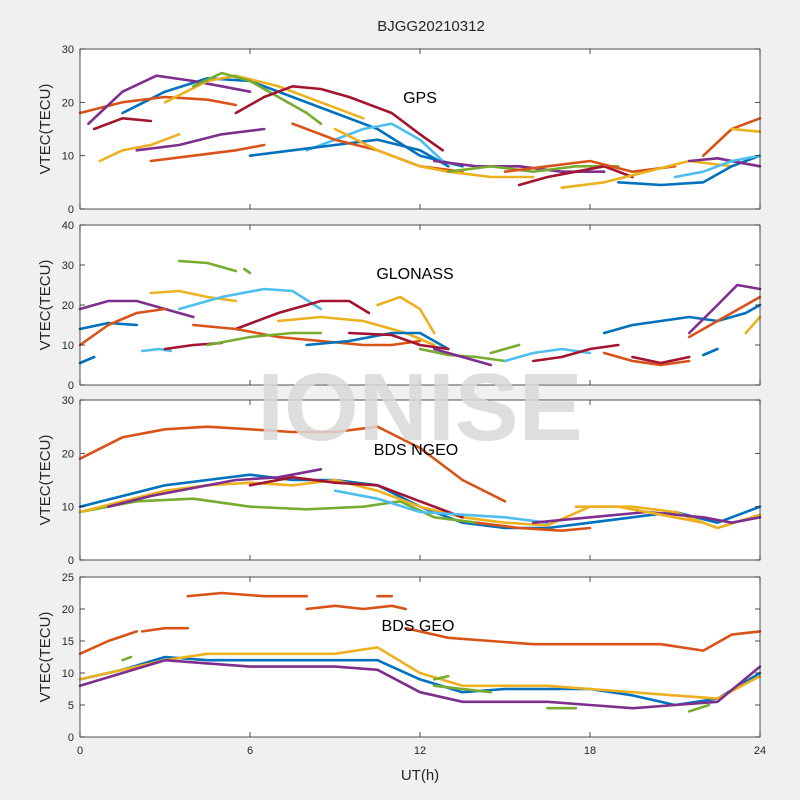  I want to click on watermark-text: IONISE, so click(419, 407).